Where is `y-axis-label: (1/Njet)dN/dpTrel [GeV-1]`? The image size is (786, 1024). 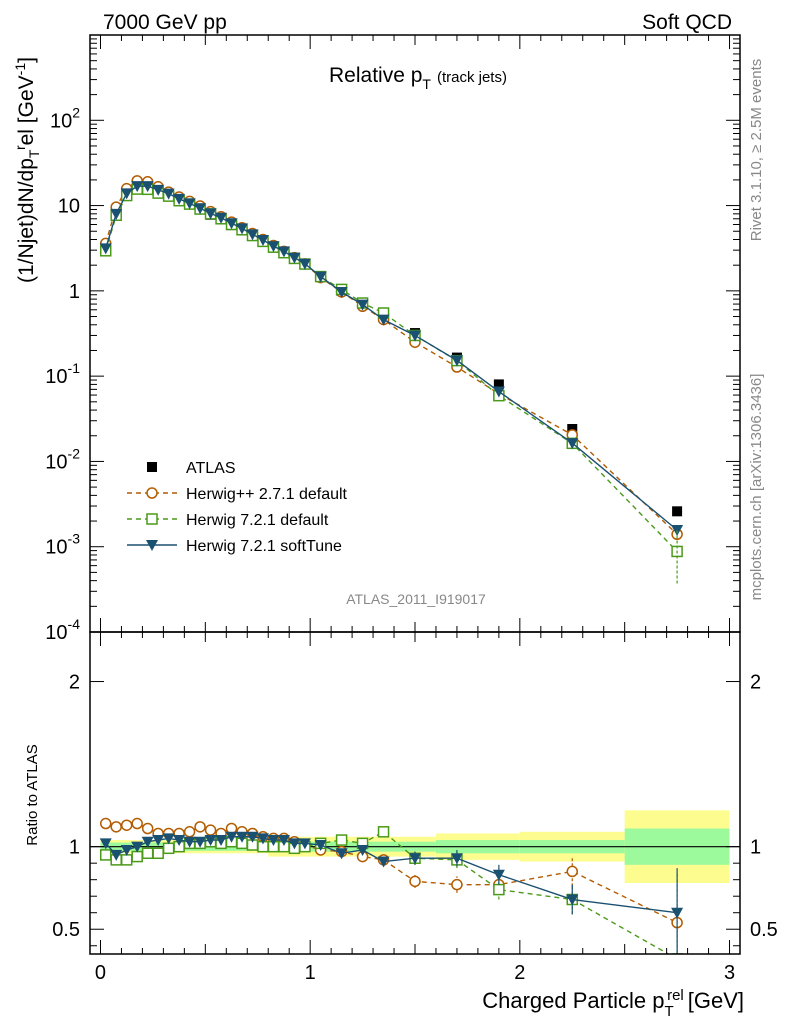 y-axis-label: (1/Njet)dN/dpTrel [GeV-1] is located at coordinates (27, 170).